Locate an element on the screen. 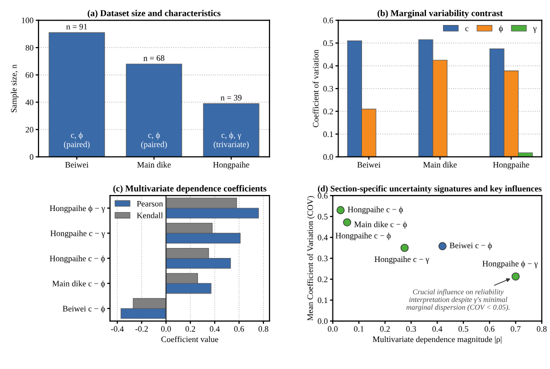 This screenshot has width=550, height=369. y-tick-label: Main dike c − ϕ is located at coordinates (78, 284).